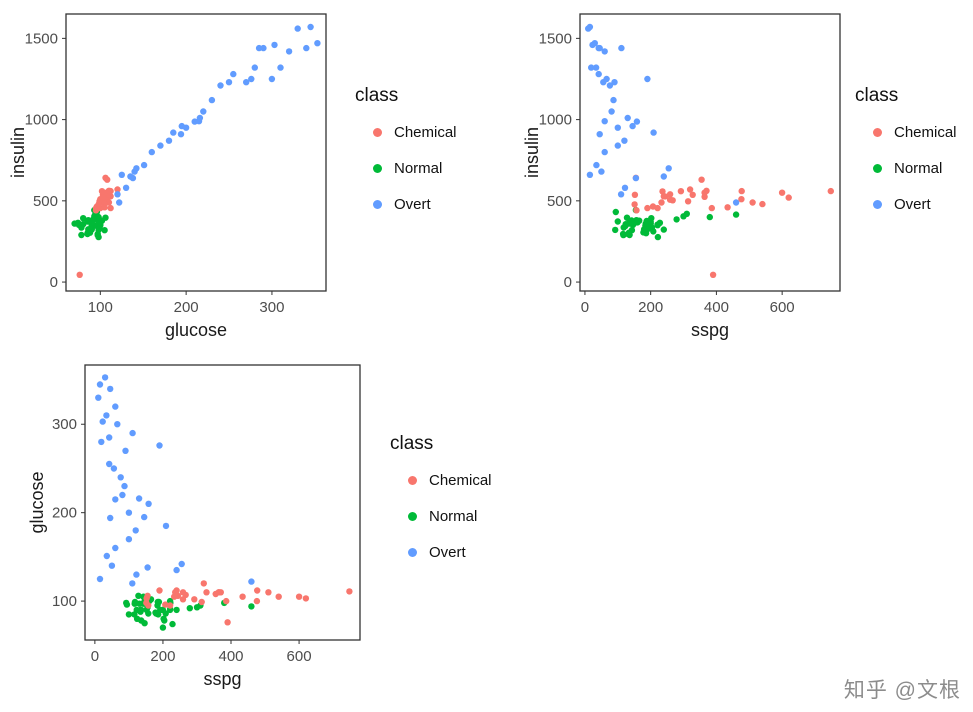 Image resolution: width=973 pixels, height=712 pixels. What do you see at coordinates (568, 282) in the screenshot?
I see `y-tick-label: 0` at bounding box center [568, 282].